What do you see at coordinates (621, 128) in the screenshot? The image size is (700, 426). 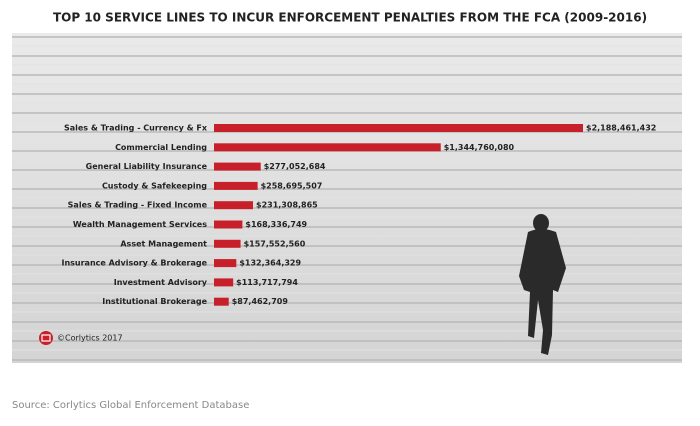 I see `value-label: $2,188,461,432` at bounding box center [621, 128].